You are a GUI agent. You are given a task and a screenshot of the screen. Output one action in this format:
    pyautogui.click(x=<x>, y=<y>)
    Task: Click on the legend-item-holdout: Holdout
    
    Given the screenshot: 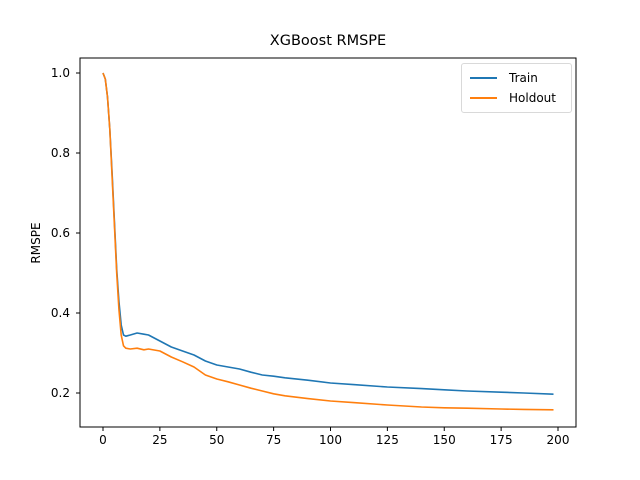 What is the action you would take?
    pyautogui.click(x=513, y=98)
    